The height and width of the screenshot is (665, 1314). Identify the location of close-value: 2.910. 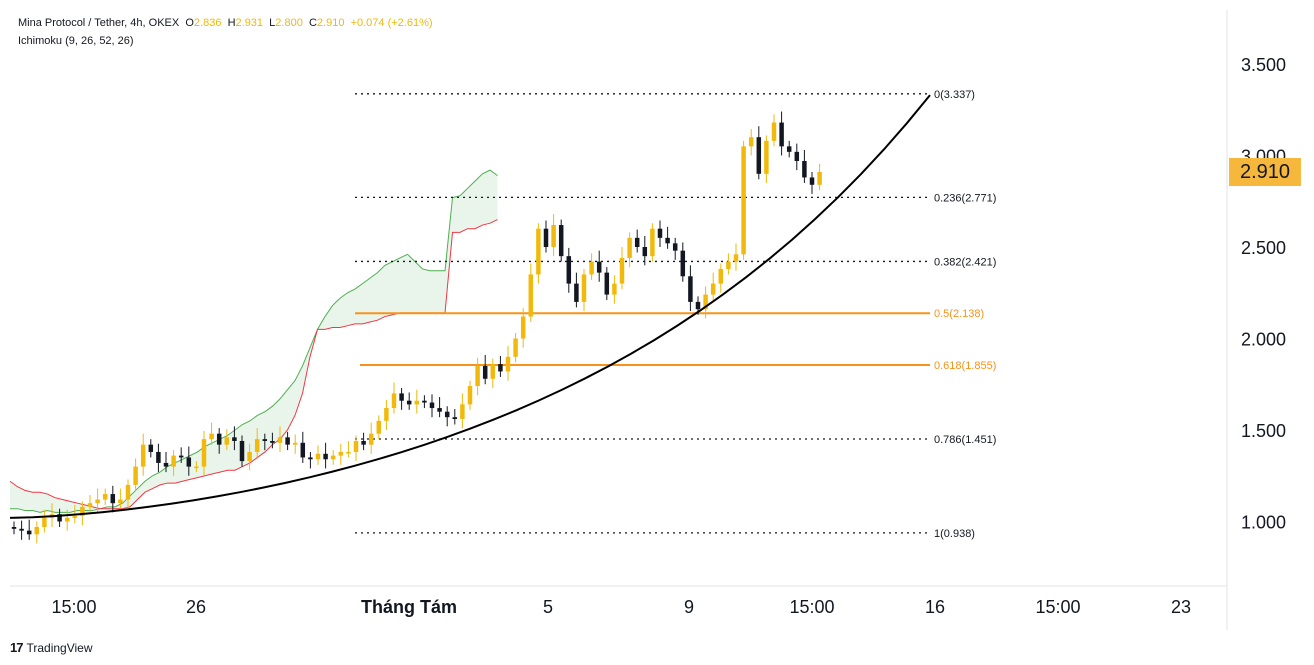
(330, 23).